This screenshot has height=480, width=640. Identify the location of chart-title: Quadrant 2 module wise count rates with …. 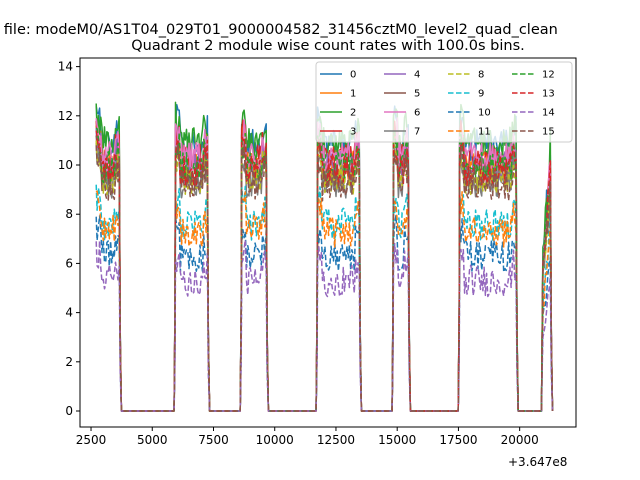
(328, 46).